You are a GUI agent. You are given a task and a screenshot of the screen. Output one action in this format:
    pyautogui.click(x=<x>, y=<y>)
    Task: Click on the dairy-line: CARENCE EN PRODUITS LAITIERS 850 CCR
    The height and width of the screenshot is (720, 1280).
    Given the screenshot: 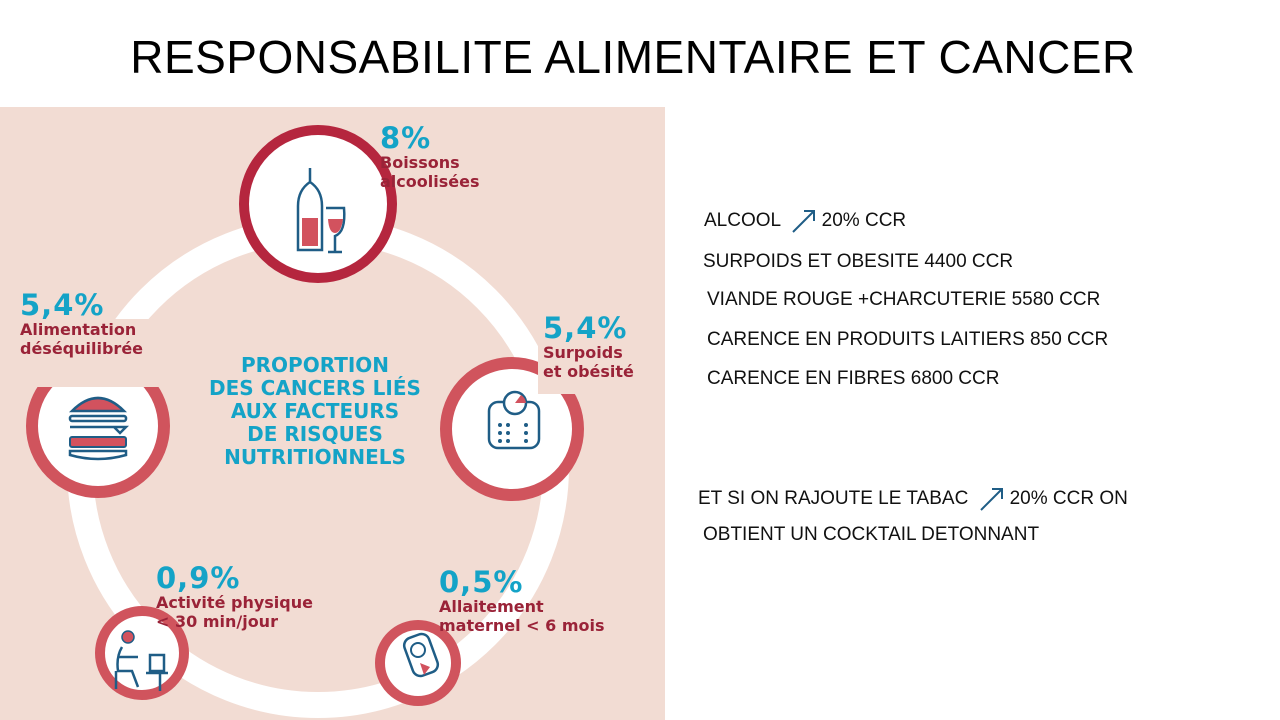 What is the action you would take?
    pyautogui.click(x=908, y=339)
    